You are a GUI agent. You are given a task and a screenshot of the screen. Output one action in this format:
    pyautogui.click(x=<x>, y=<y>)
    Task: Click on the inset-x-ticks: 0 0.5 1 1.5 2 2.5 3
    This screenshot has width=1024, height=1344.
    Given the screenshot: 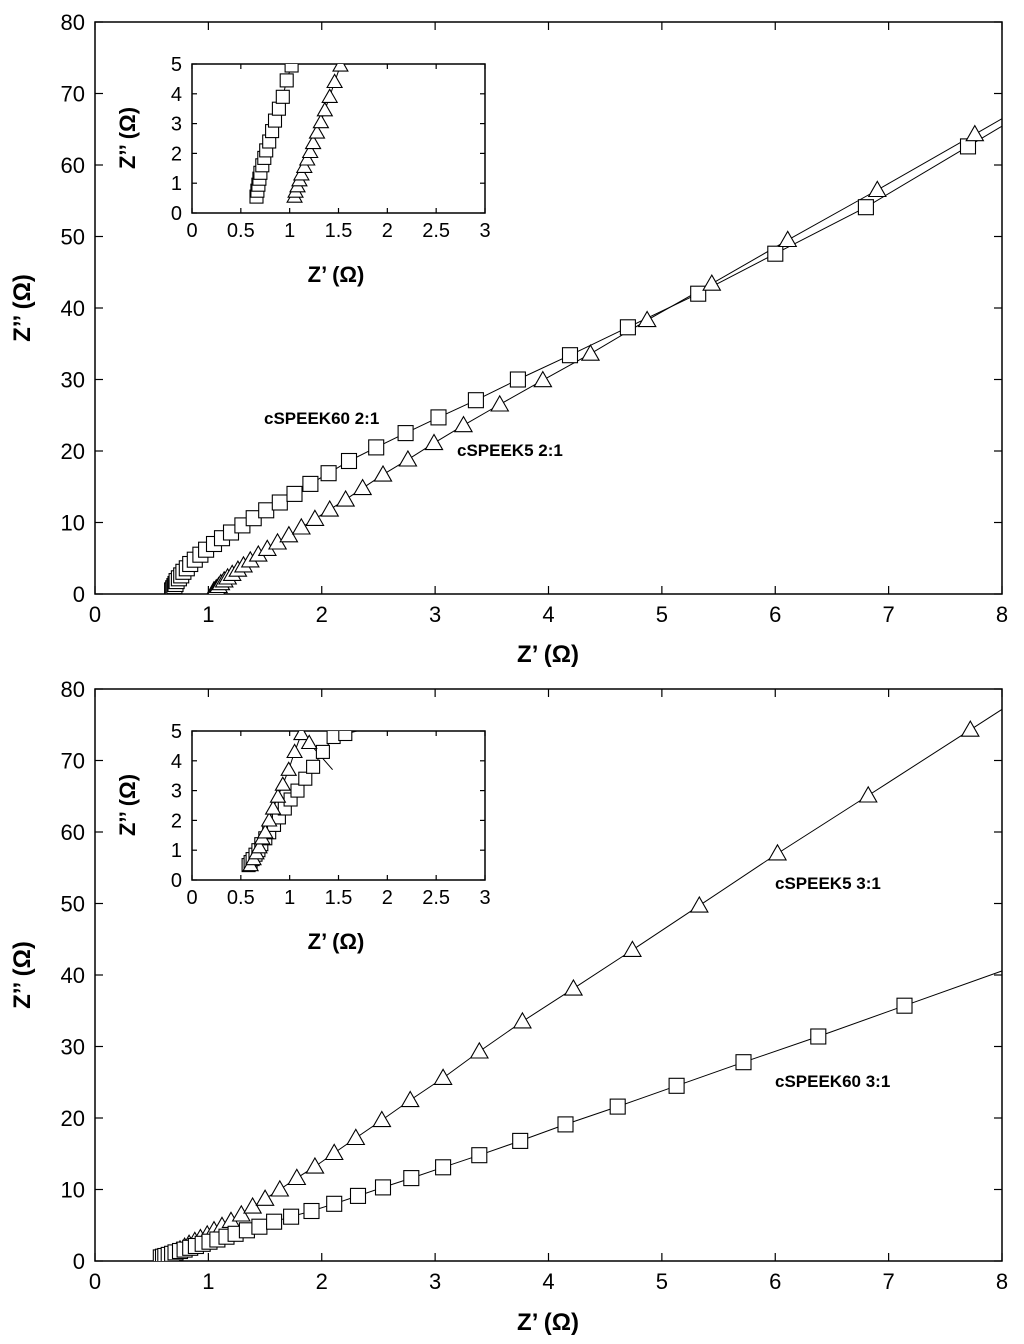 What is the action you would take?
    pyautogui.click(x=338, y=153)
    